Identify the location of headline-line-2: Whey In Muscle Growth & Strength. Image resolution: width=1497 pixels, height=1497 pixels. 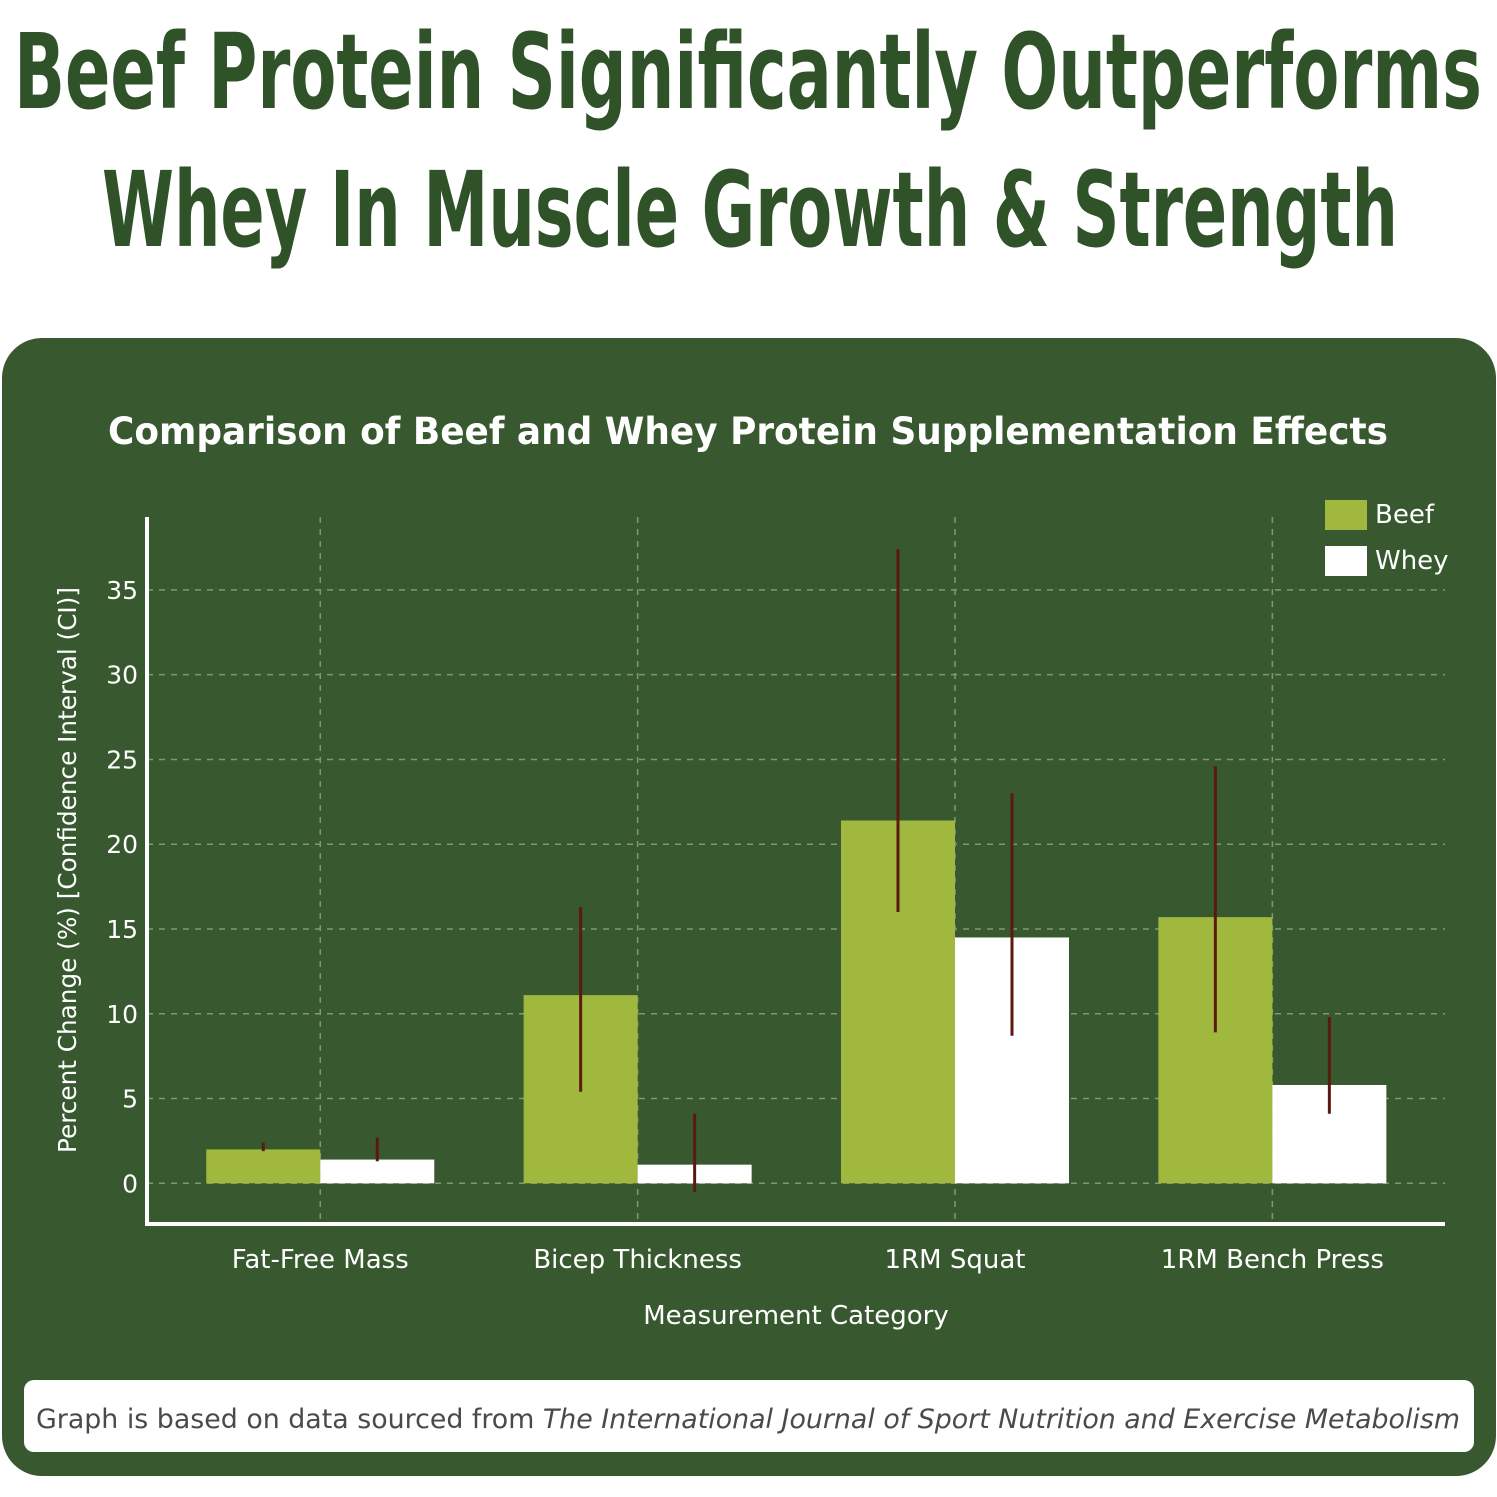
(750, 210).